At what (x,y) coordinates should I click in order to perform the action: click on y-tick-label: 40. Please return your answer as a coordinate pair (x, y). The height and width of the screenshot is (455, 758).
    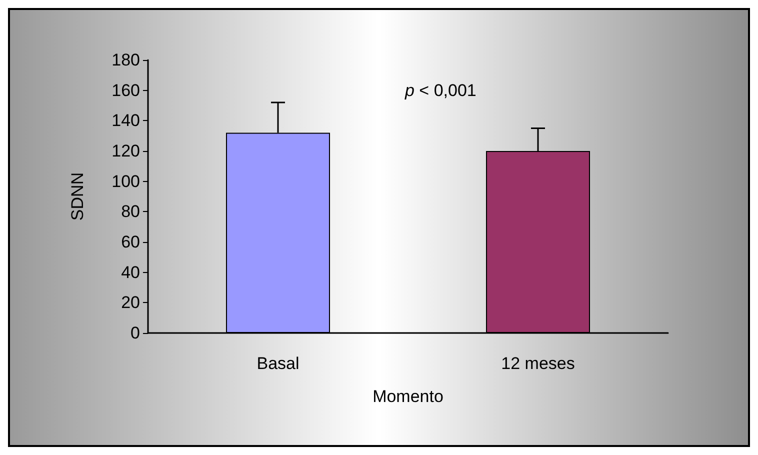
    Looking at the image, I should click on (130, 272).